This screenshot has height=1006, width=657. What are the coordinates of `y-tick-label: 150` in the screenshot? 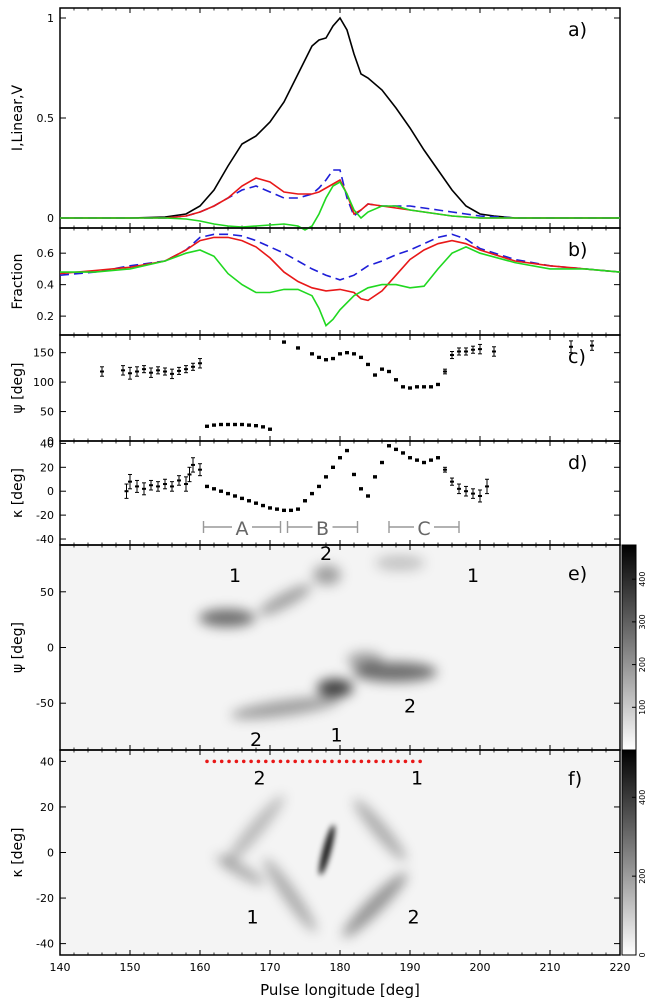 It's located at (43, 353).